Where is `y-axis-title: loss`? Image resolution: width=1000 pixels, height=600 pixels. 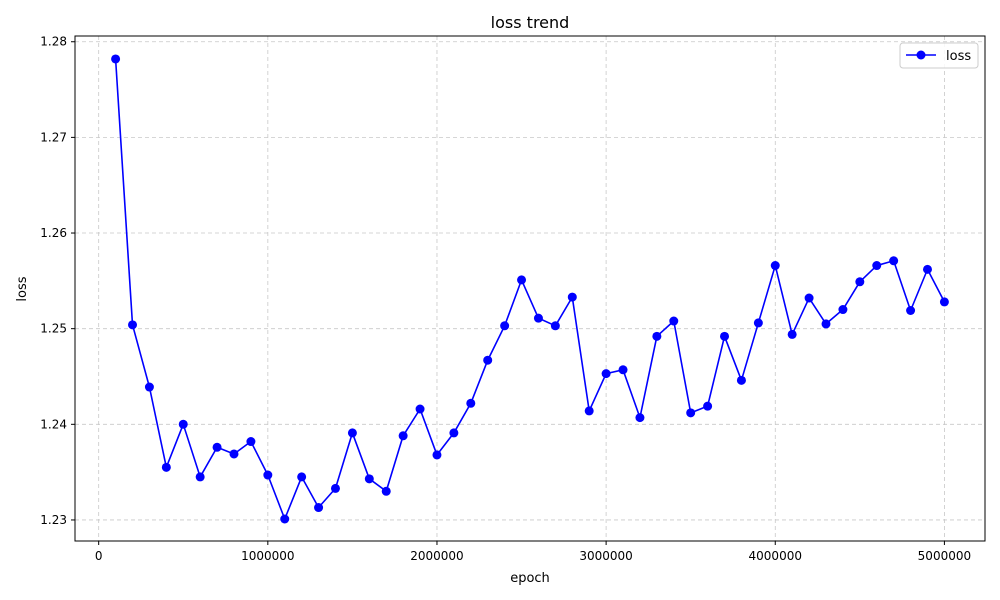 y-axis-title: loss is located at coordinates (22, 288).